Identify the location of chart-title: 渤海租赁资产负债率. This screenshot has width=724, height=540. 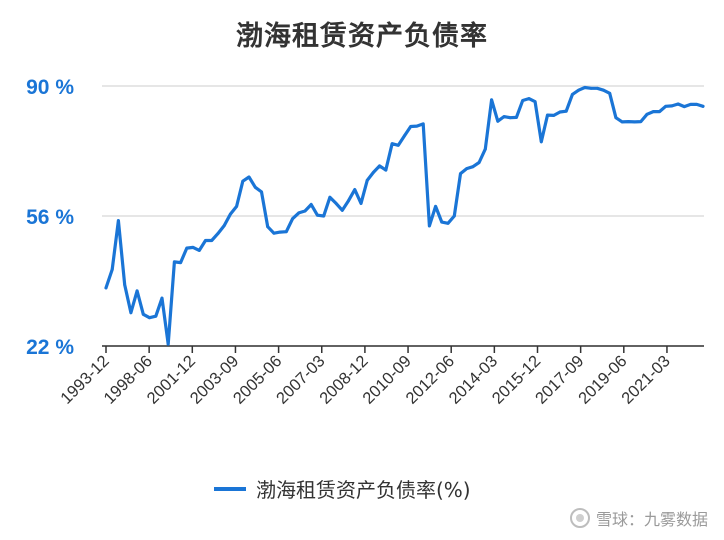
(362, 36).